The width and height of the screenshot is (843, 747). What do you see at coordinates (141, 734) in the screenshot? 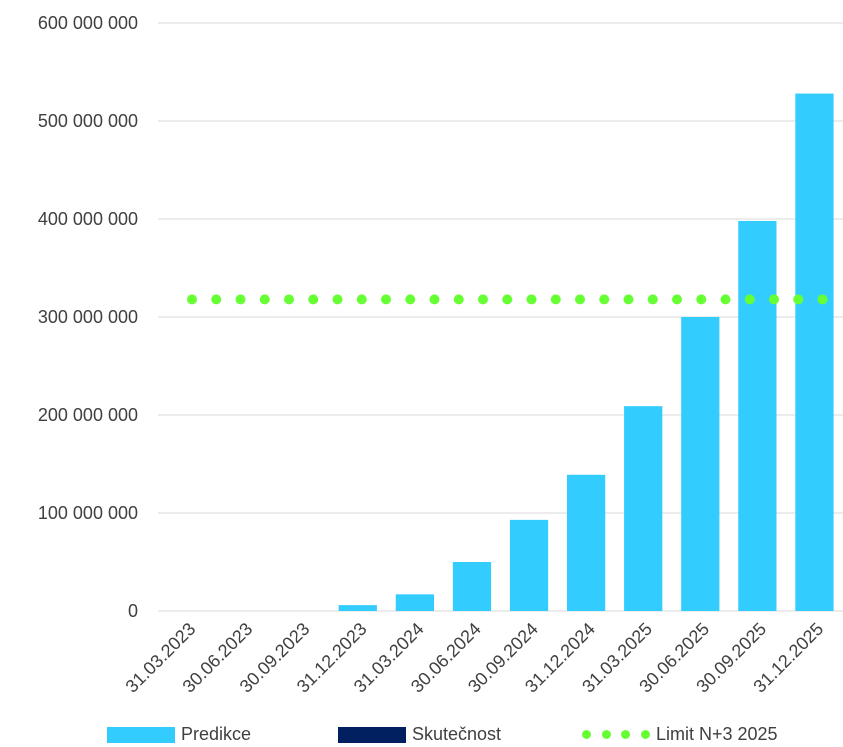
I see `legend-swatch-predikce` at bounding box center [141, 734].